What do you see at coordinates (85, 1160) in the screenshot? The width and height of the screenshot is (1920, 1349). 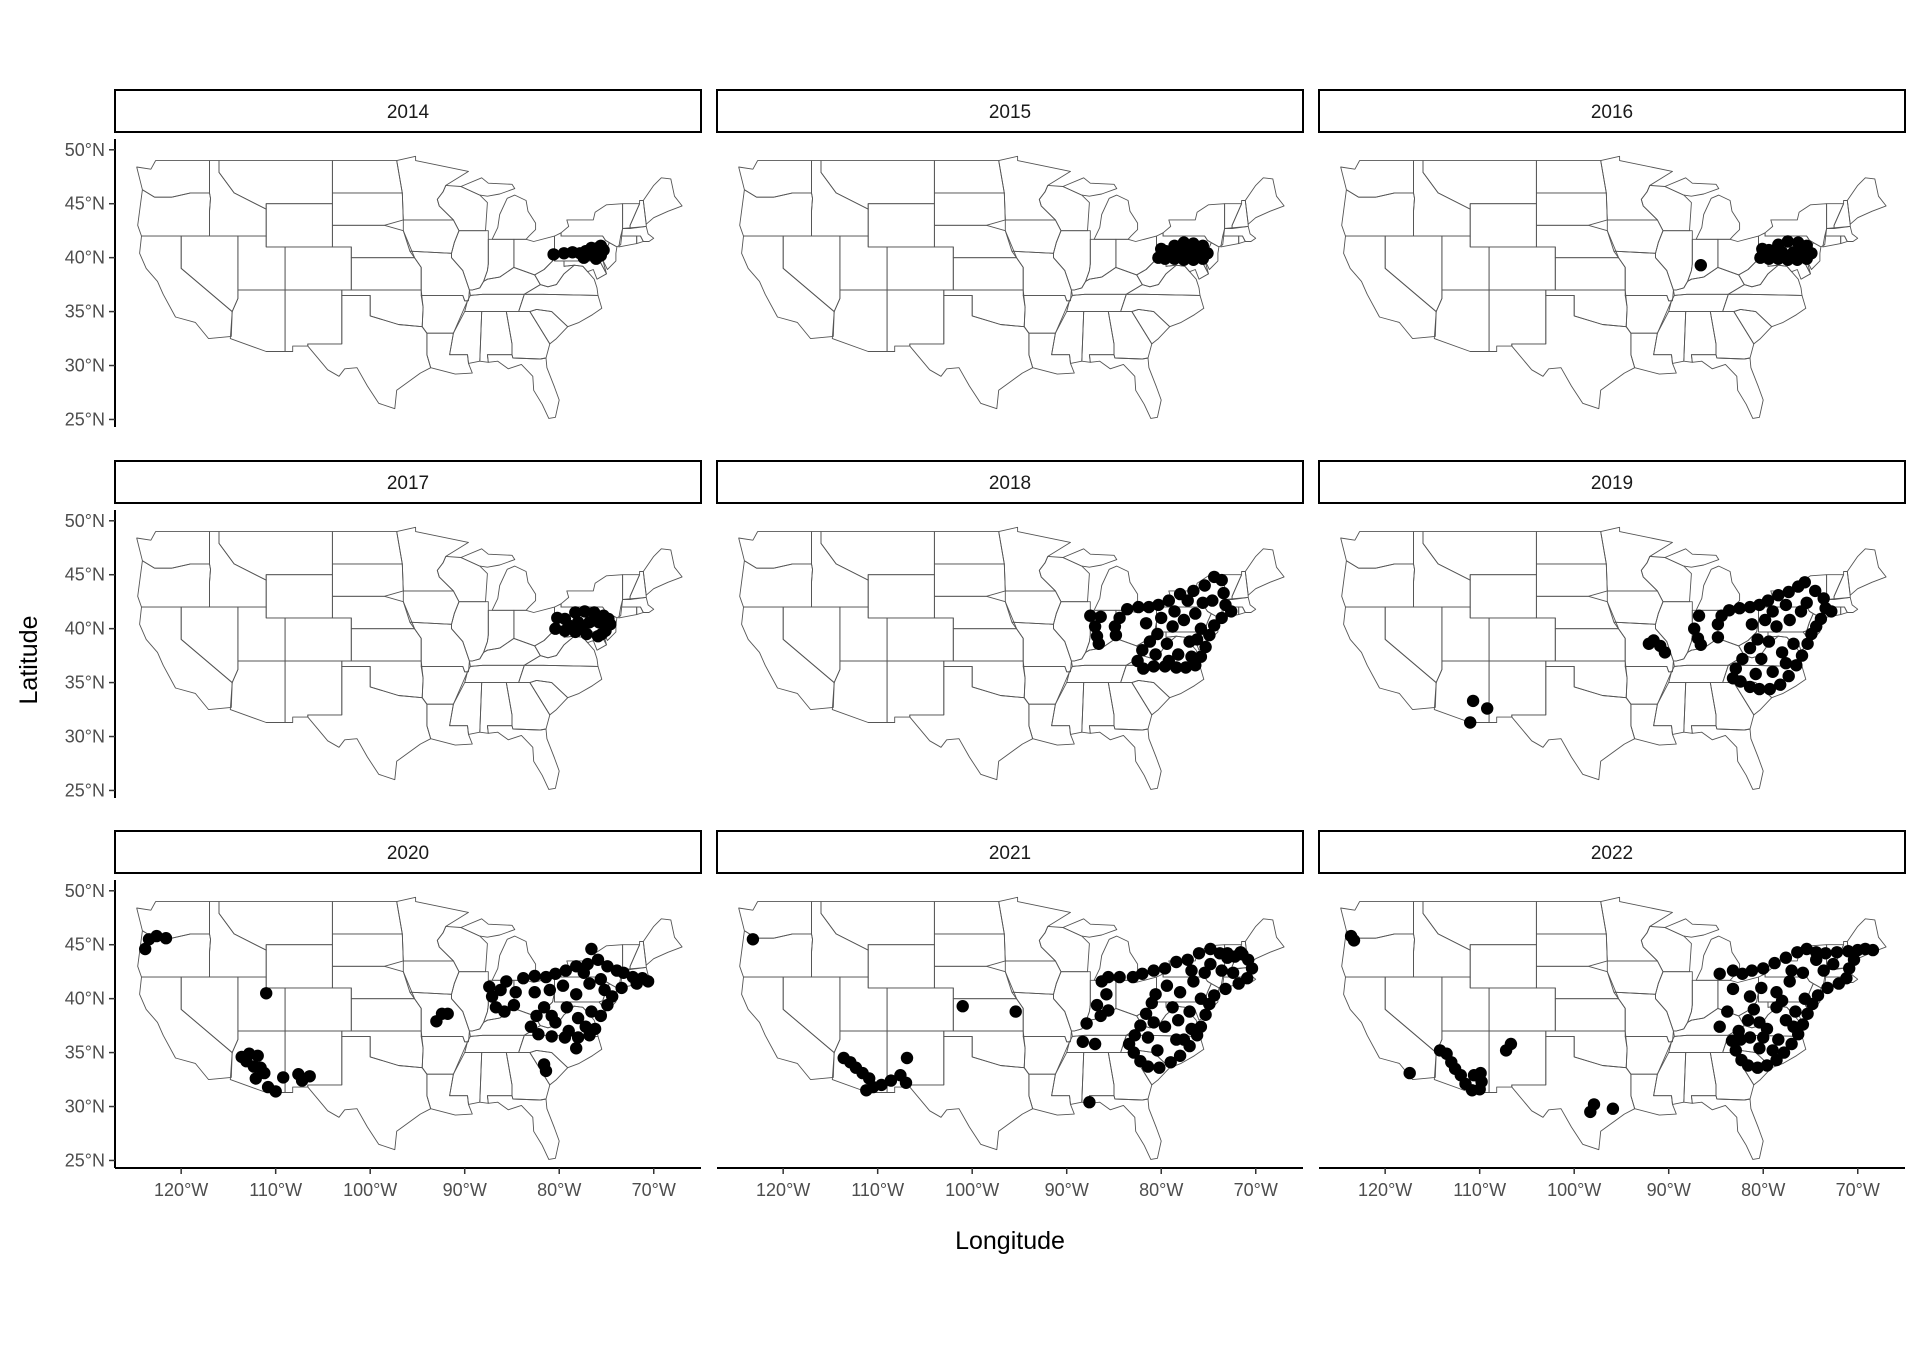 I see `y-tick-label: 25°N` at bounding box center [85, 1160].